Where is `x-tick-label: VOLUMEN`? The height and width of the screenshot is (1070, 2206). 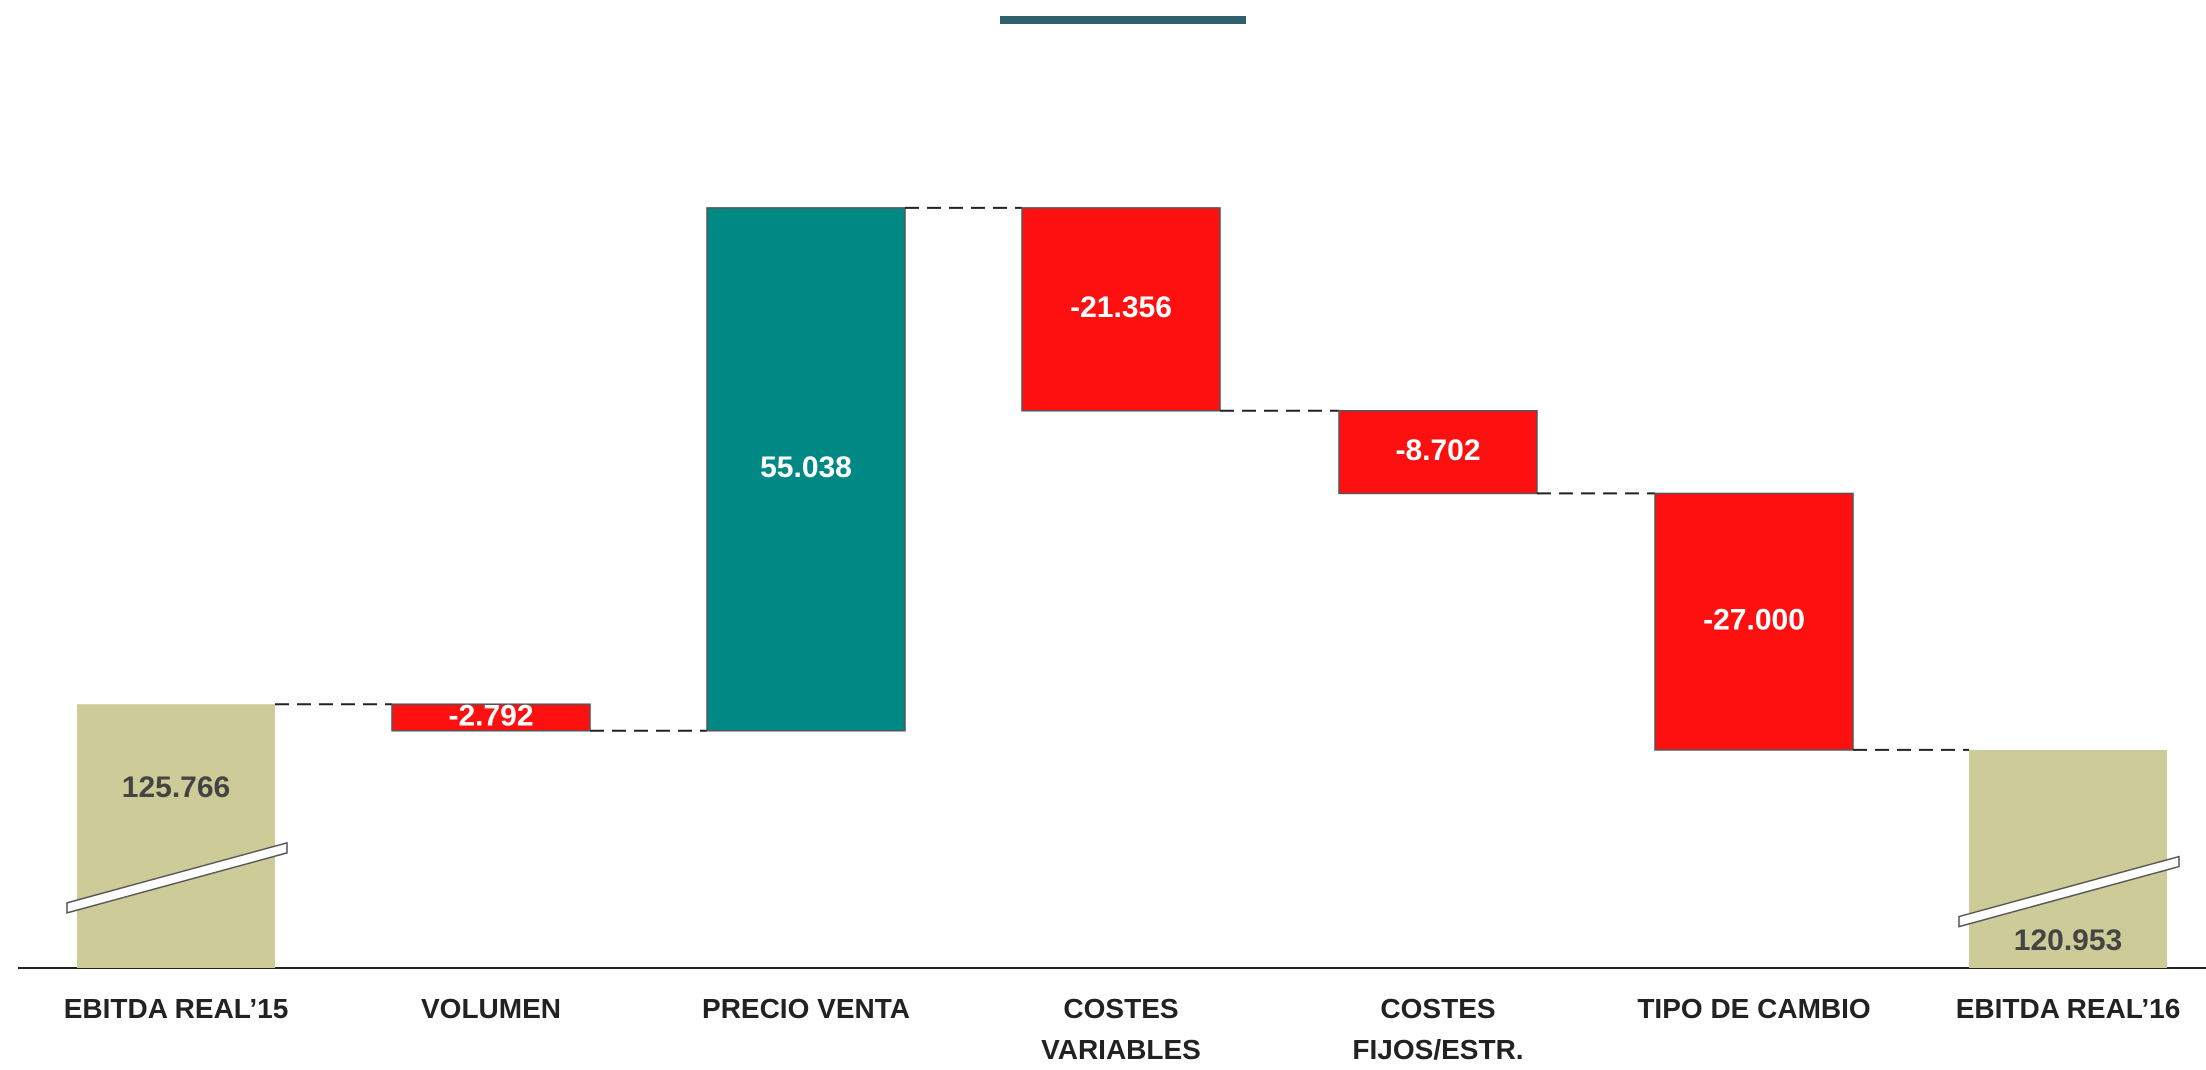
x-tick-label: VOLUMEN is located at coordinates (491, 1008).